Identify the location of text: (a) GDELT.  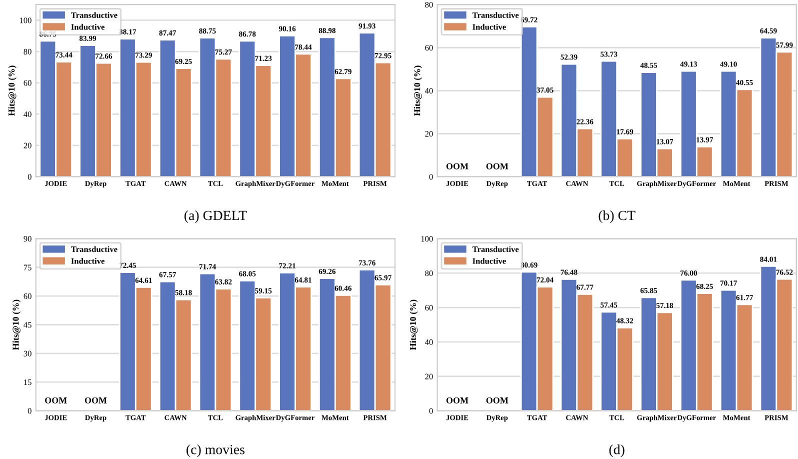
(215, 216).